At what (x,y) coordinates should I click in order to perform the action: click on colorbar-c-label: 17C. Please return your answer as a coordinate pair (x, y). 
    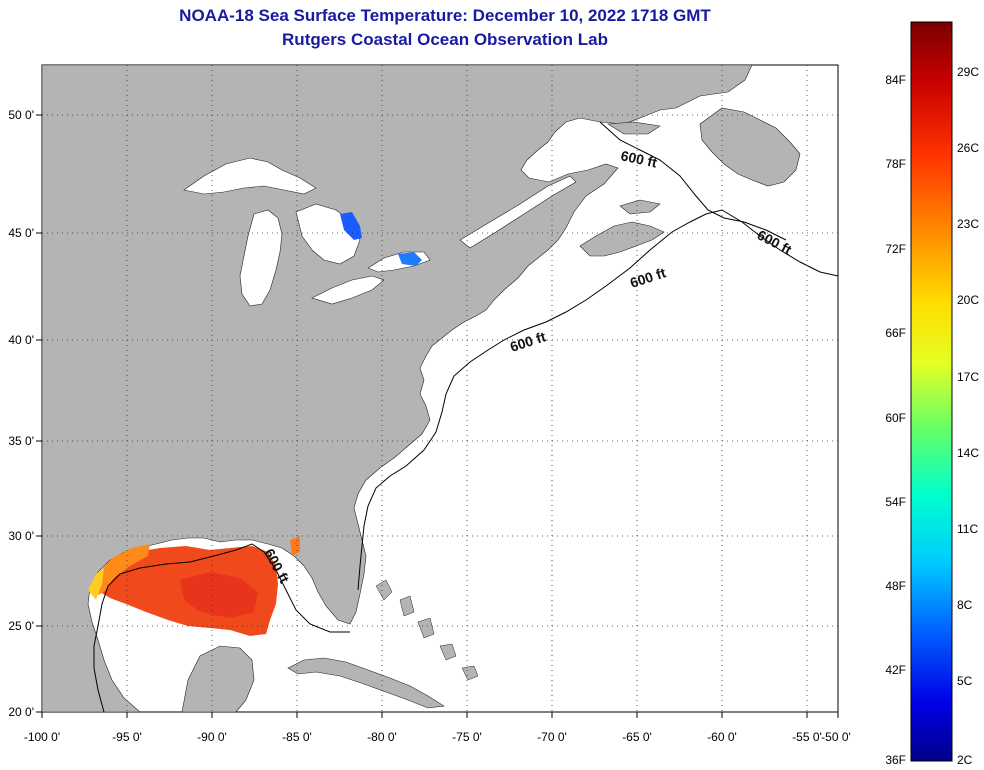
    Looking at the image, I should click on (968, 377).